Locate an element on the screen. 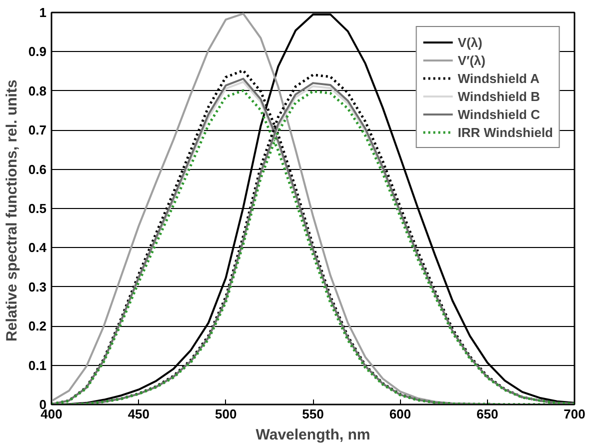  legend-label: Windshield B is located at coordinates (499, 96).